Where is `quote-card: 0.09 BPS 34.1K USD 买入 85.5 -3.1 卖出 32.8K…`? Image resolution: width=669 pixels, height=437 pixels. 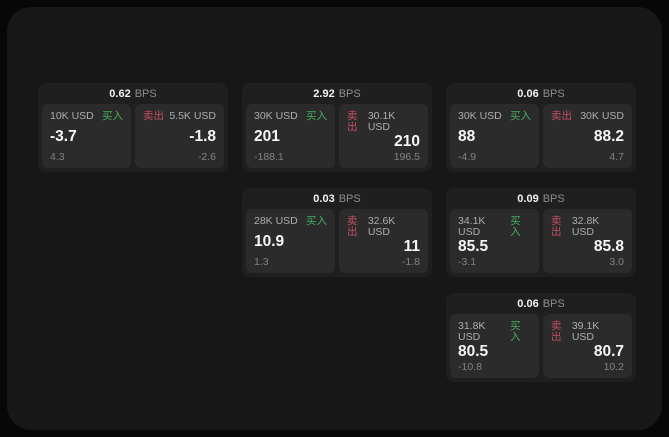 quote-card: 0.09 BPS 34.1K USD 买入 85.5 -3.1 卖出 32.8K… is located at coordinates (541, 232).